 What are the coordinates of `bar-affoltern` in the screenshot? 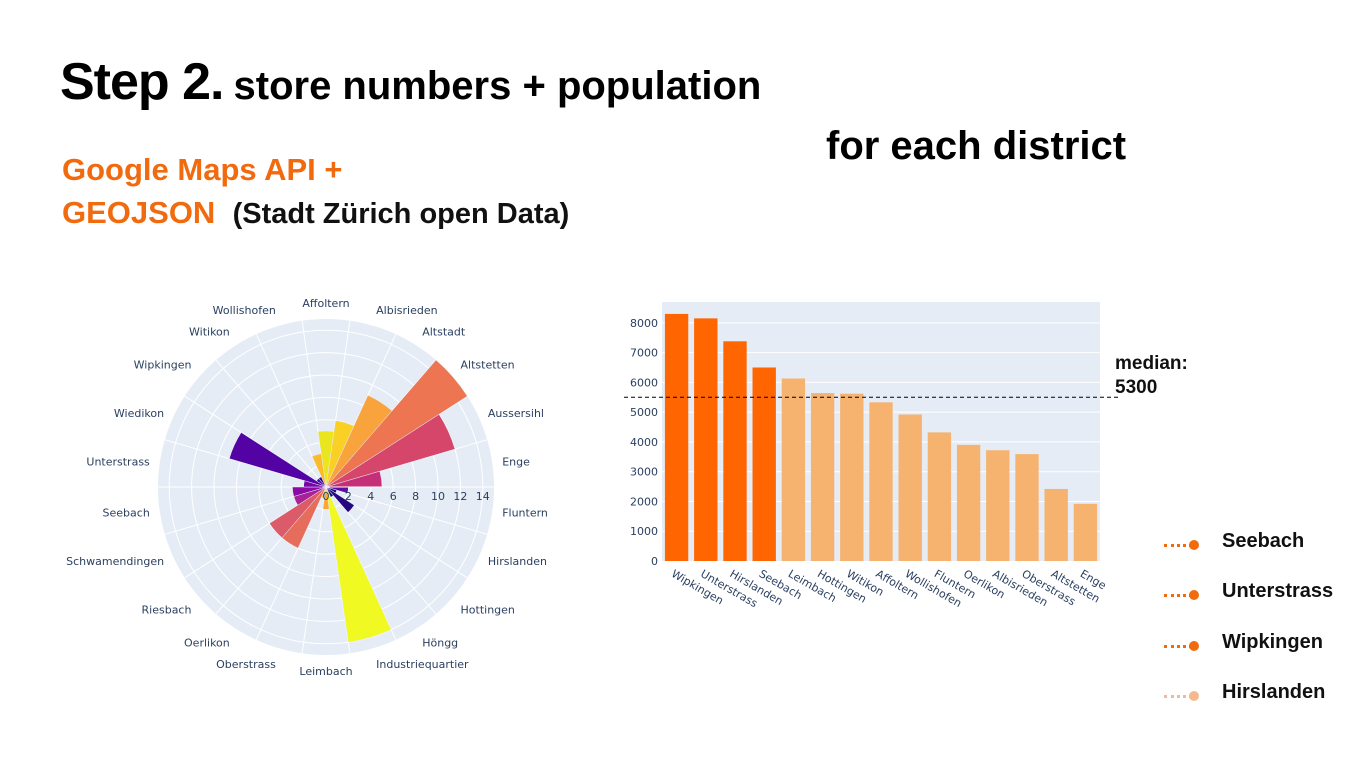 It's located at (881, 481).